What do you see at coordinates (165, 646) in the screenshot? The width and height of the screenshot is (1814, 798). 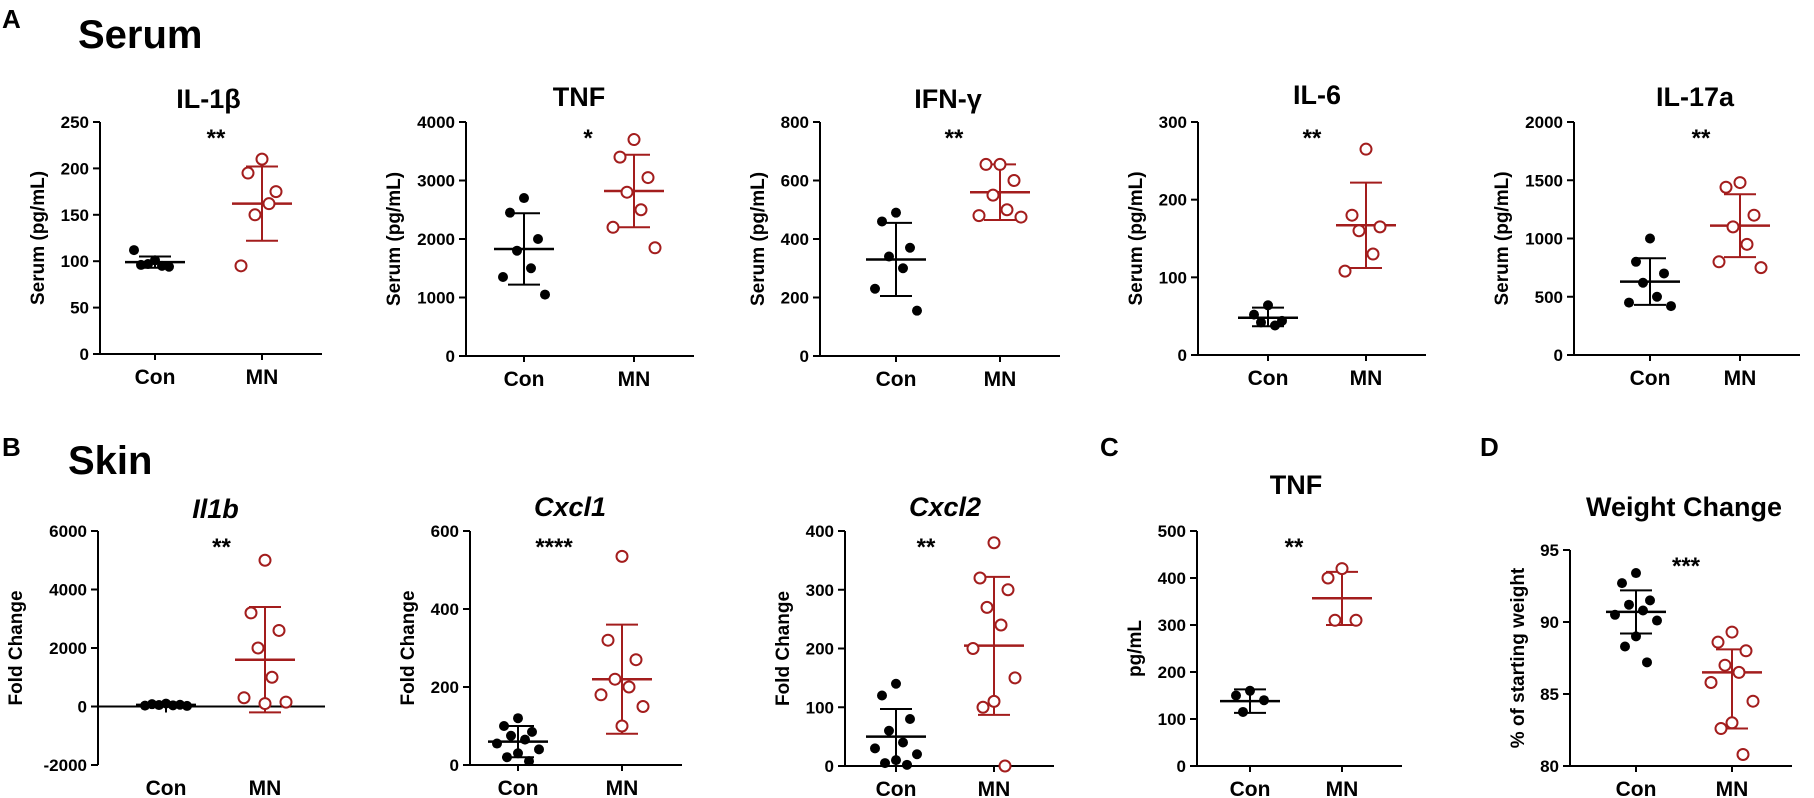 I see `chart-il1b-skin: -2000 0 2000 4000 6000 Con MN Fold Change Il1b **` at bounding box center [165, 646].